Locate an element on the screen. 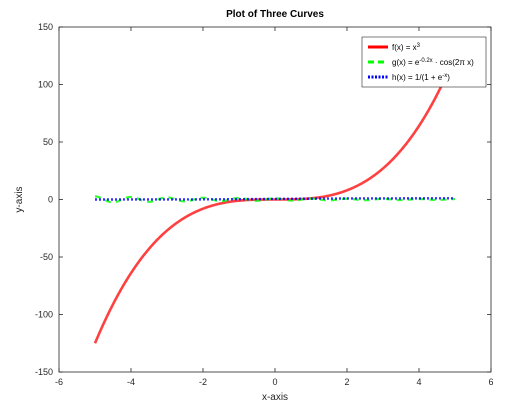 This screenshot has height=407, width=523. chart-title: Plot of Three Curves is located at coordinates (275, 14).